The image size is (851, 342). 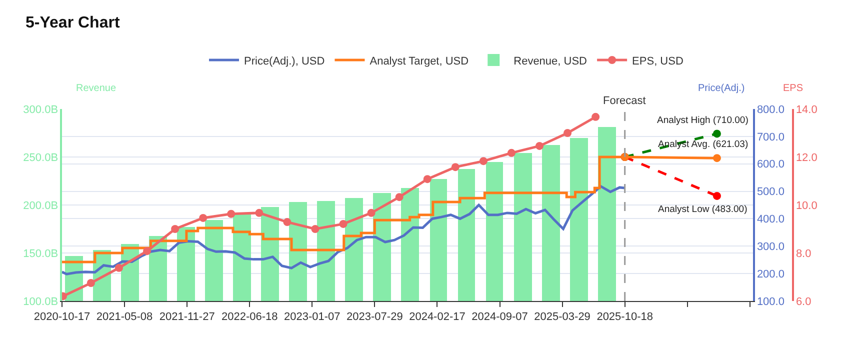 I want to click on y-tick-label: 500.0, so click(x=770, y=192).